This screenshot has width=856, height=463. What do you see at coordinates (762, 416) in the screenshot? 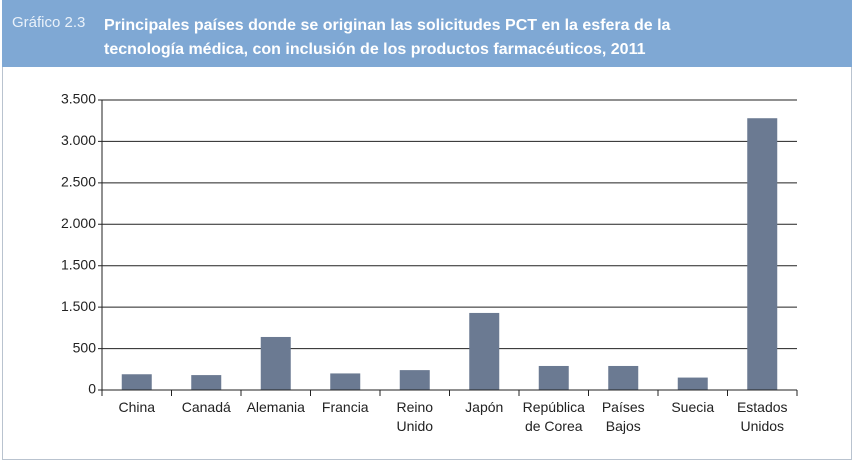
I see `x-tick-label: Estados Unidos` at bounding box center [762, 416].